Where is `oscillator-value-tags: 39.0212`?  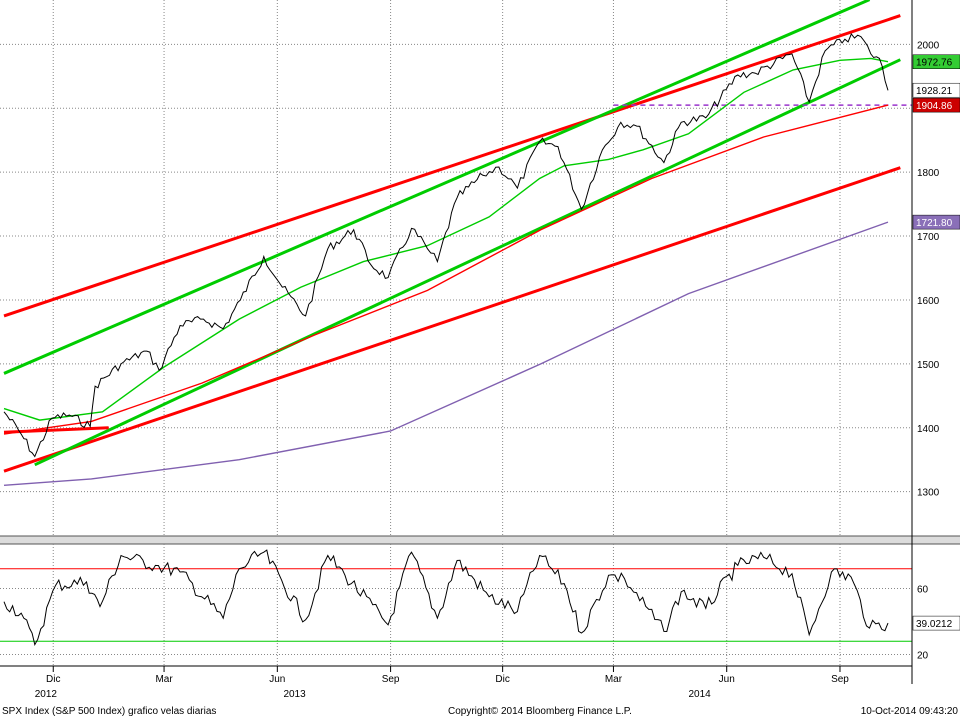 oscillator-value-tags: 39.0212 is located at coordinates (936, 623).